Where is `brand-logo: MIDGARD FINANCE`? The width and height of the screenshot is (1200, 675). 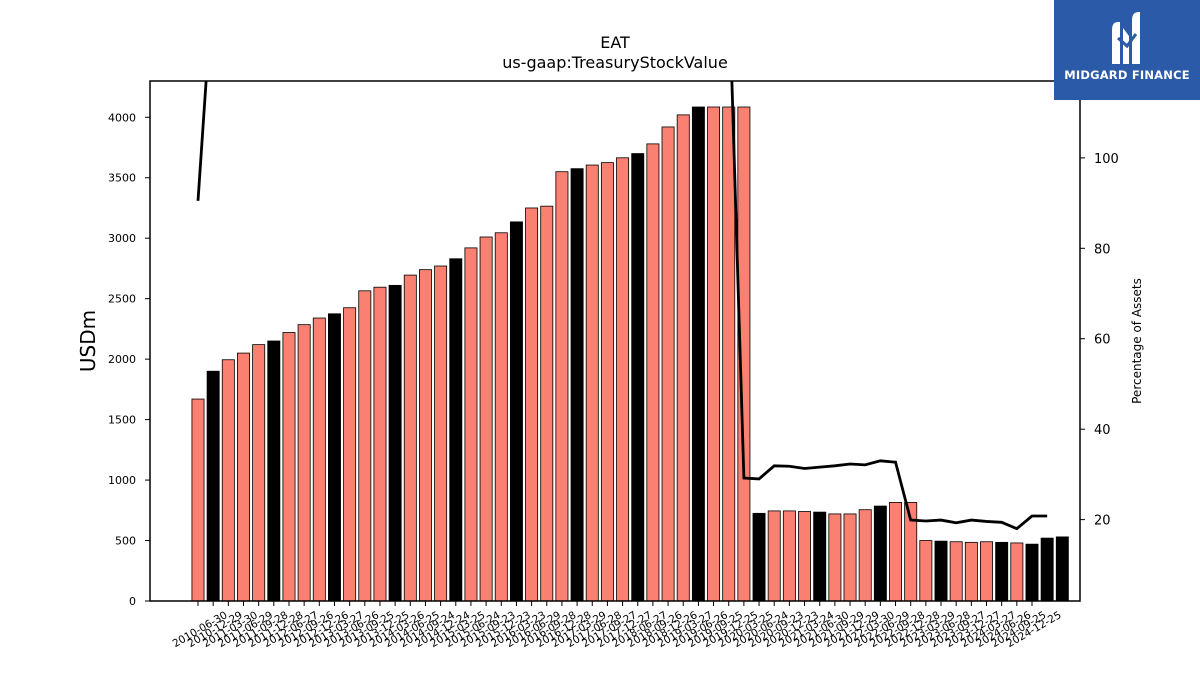
brand-logo: MIDGARD FINANCE is located at coordinates (1127, 50).